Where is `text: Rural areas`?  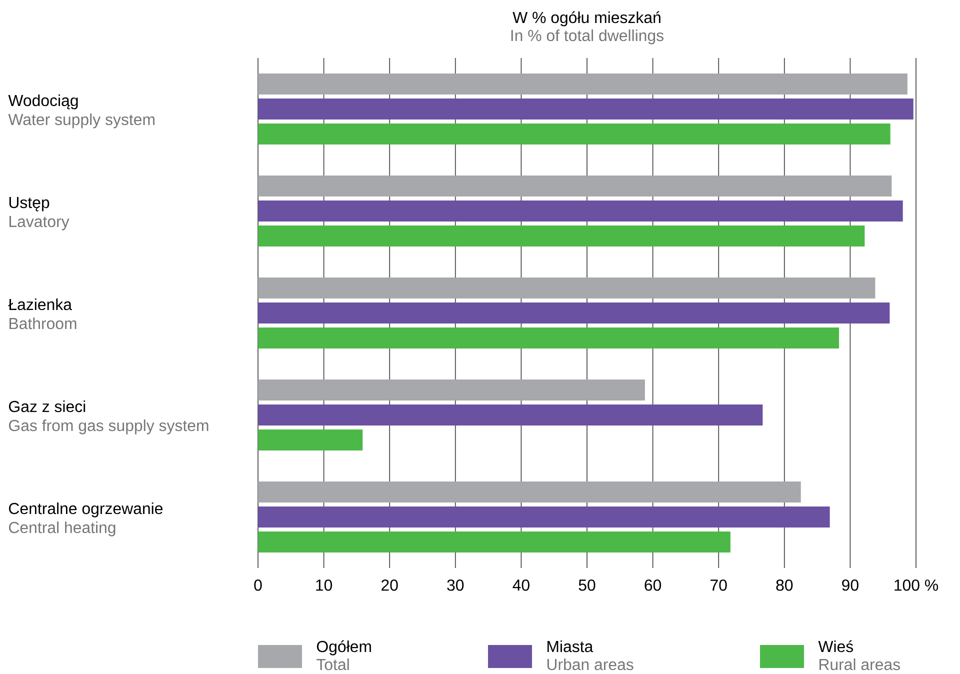
text: Rural areas is located at coordinates (860, 664).